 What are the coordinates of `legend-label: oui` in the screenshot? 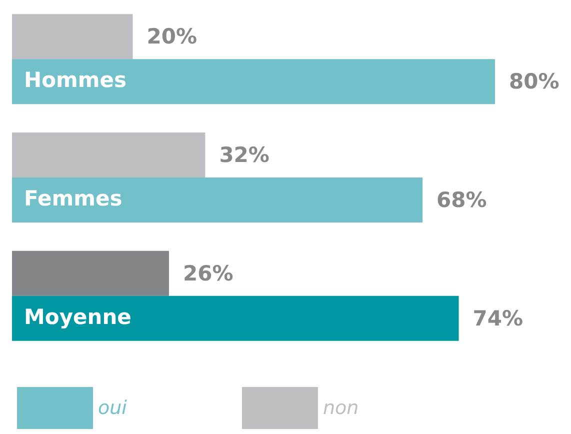 It's located at (113, 408).